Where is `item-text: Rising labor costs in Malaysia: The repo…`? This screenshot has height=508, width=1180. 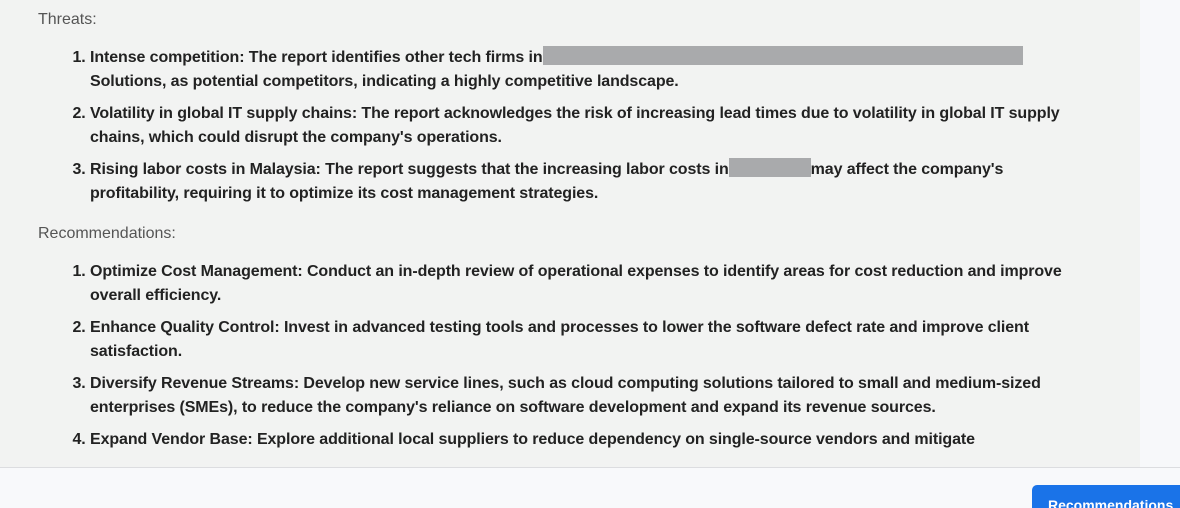 item-text: Rising labor costs in Malaysia: The repo… is located at coordinates (409, 169).